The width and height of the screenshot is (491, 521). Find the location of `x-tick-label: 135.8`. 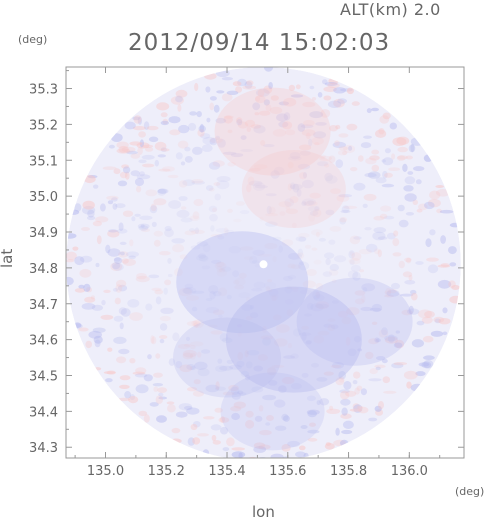

x-tick-label: 135.8 is located at coordinates (348, 471).